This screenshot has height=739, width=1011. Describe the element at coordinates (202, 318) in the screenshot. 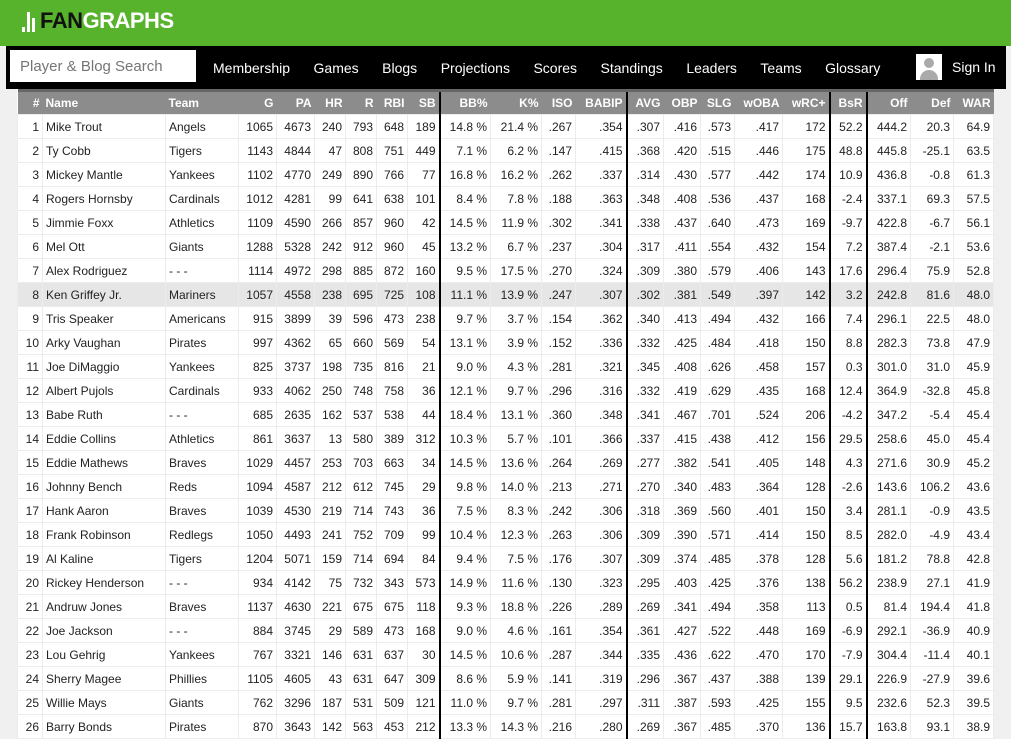

I see `team-link: Americans` at that location.